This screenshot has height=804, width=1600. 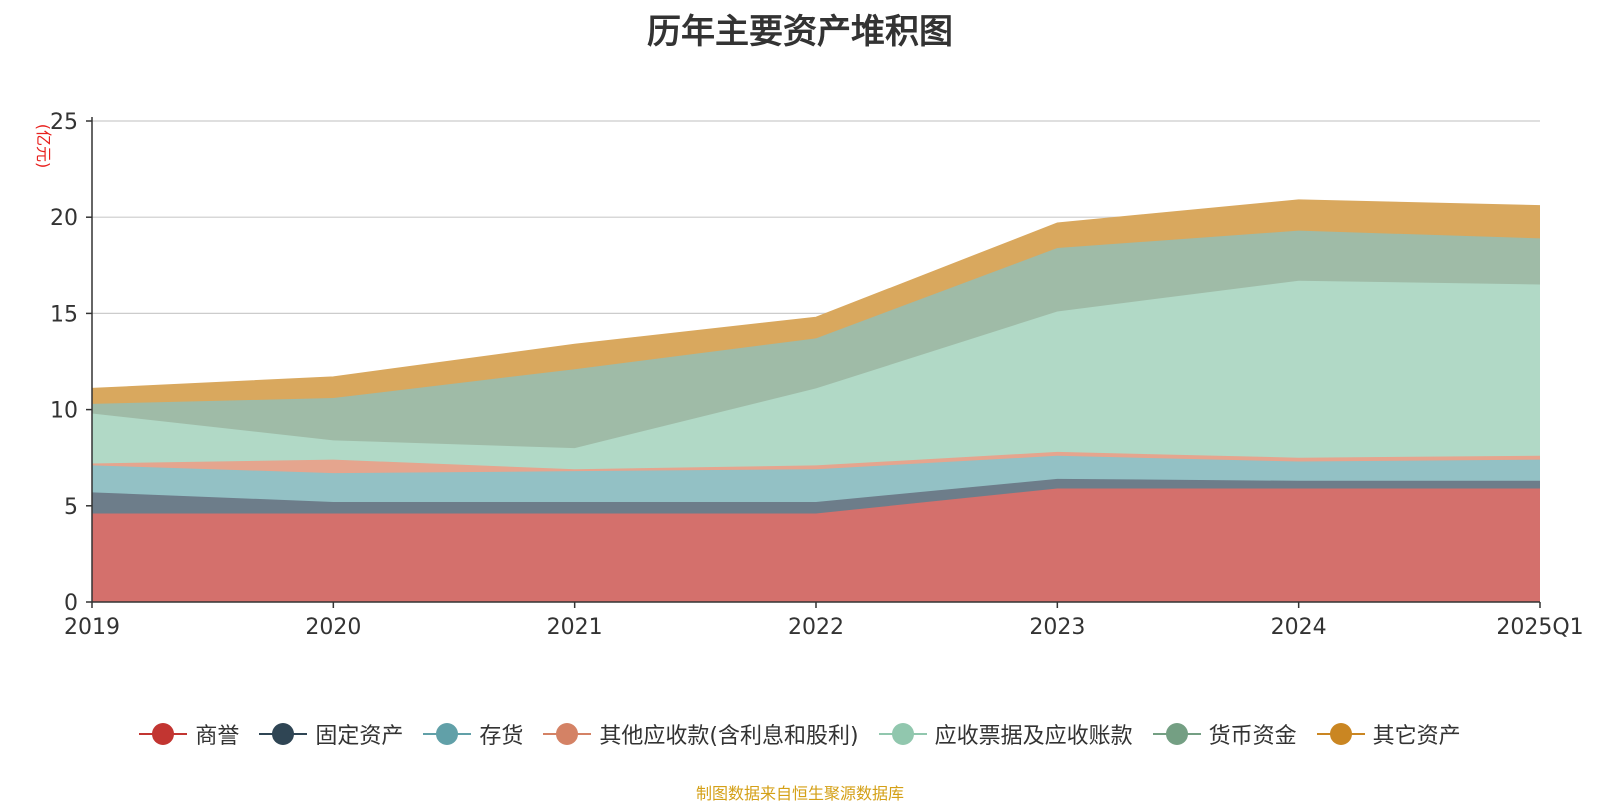 What do you see at coordinates (1057, 627) in the screenshot?
I see `x-tick-label: 2023` at bounding box center [1057, 627].